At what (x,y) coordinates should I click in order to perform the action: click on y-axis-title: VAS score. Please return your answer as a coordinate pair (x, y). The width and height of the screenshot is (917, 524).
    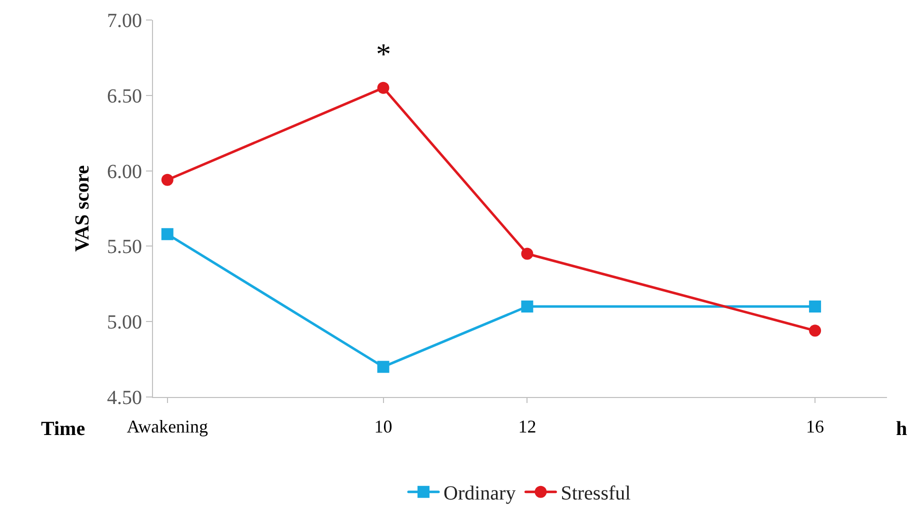
    Looking at the image, I should click on (83, 208).